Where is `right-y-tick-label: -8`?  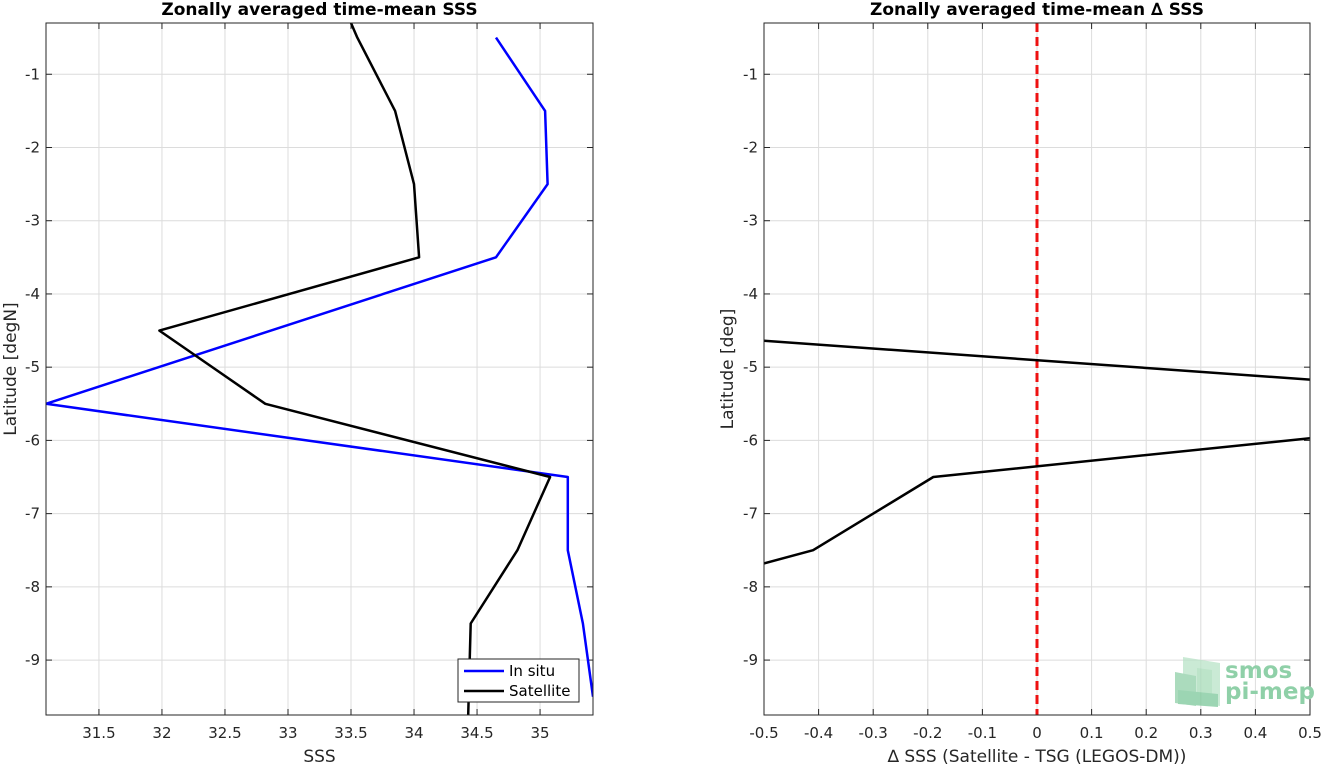
right-y-tick-label: -8 is located at coordinates (750, 587).